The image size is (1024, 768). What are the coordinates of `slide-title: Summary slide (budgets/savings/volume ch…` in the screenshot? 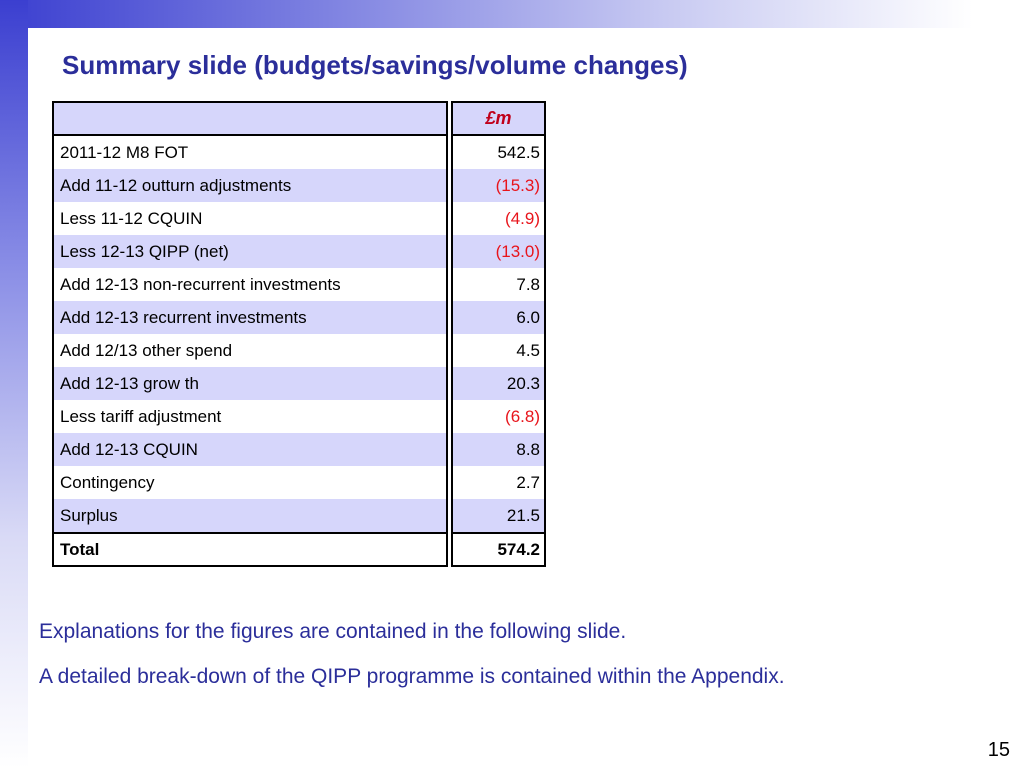 It's located at (375, 65).